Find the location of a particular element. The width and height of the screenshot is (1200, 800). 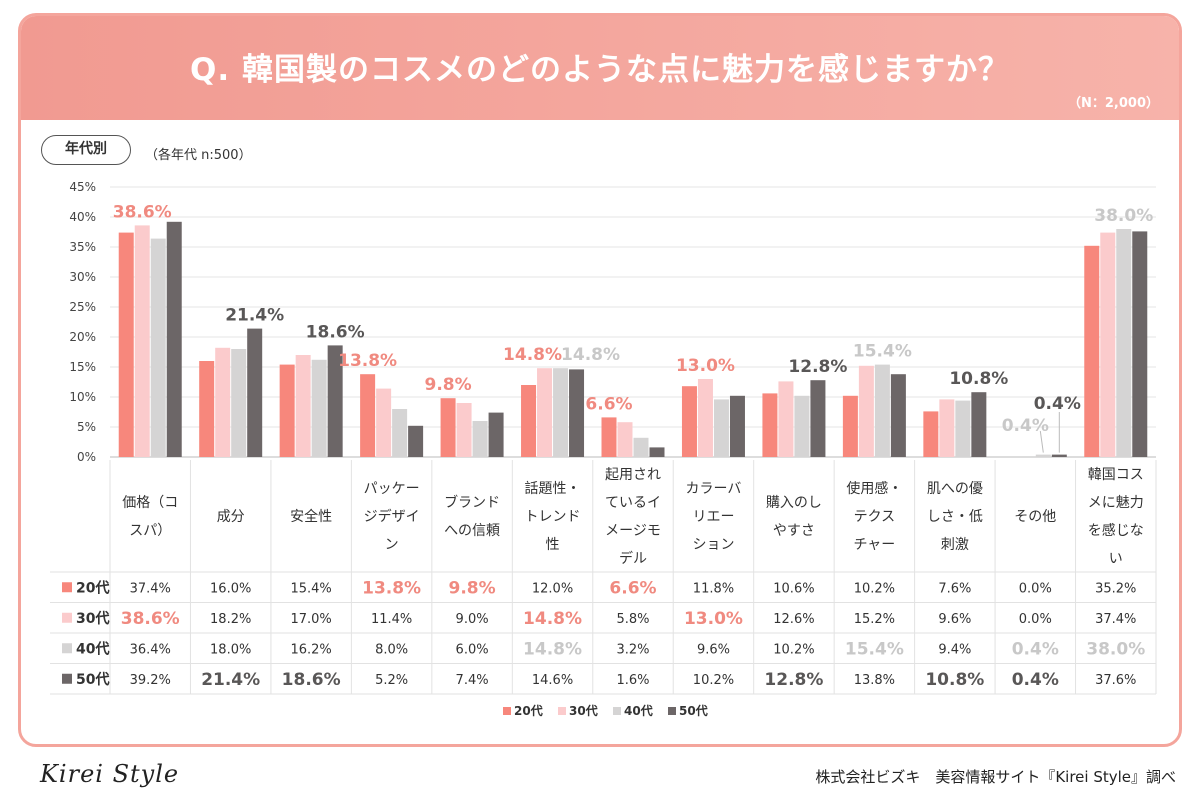

category-label: 使用感・ is located at coordinates (874, 488).